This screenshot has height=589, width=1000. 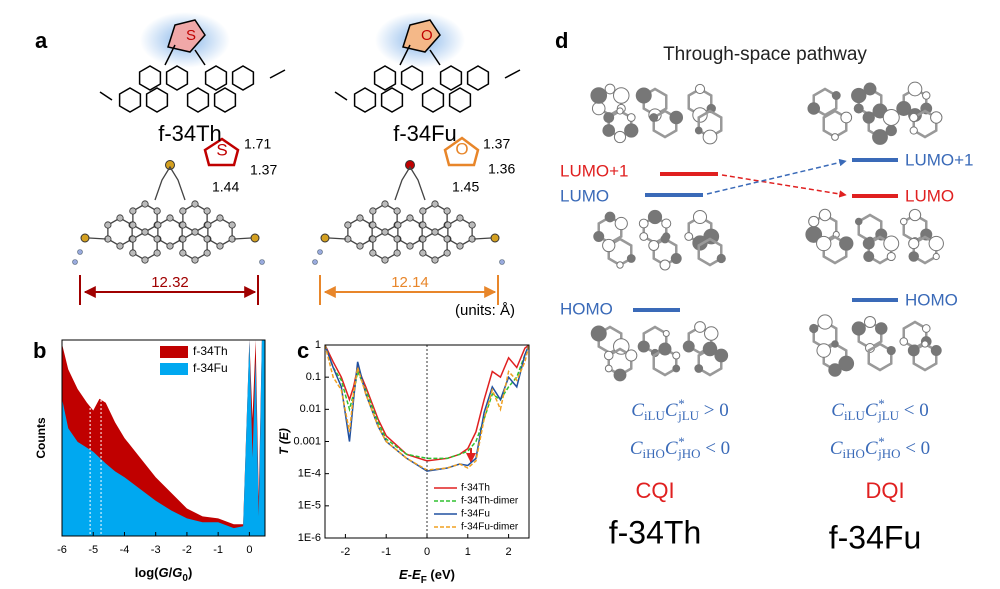 I want to click on x-axis-label: log(G/G0), so click(x=164, y=574).